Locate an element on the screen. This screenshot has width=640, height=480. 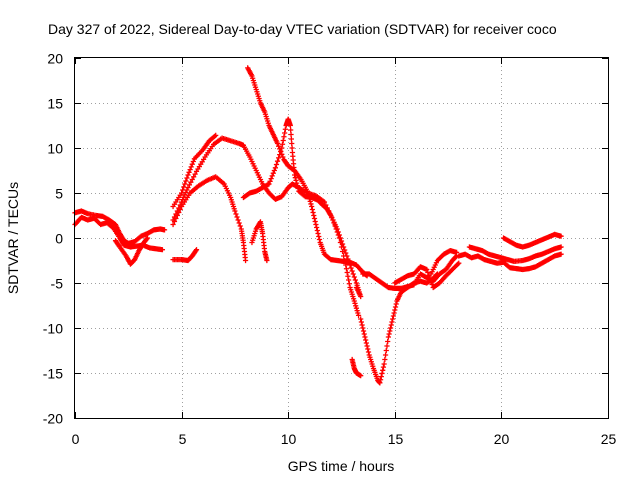
x-tick-label: 25 is located at coordinates (609, 439).